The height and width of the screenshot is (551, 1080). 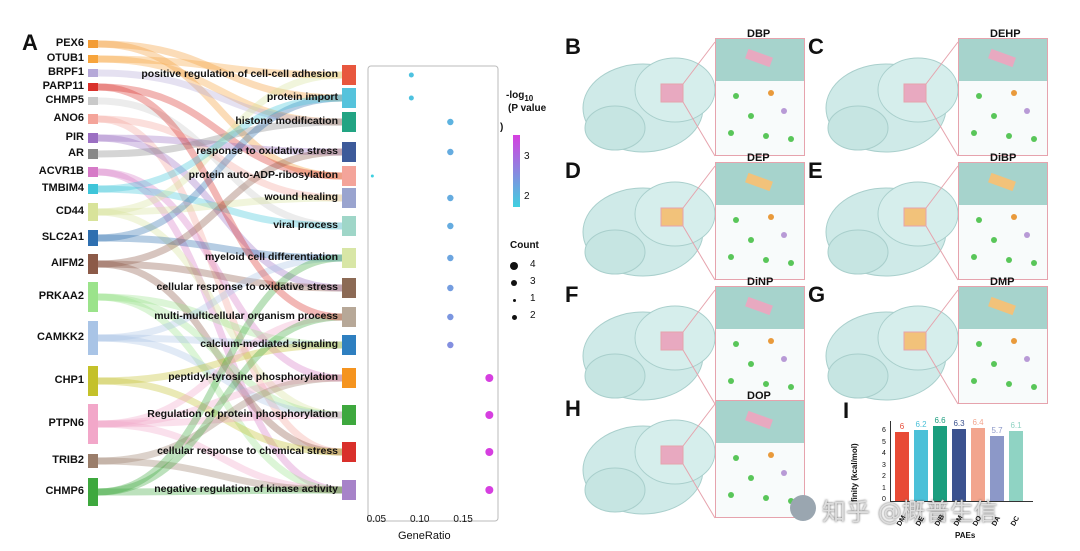 What do you see at coordinates (884, 442) in the screenshot?
I see `bar-y-tick: 5` at bounding box center [884, 442].